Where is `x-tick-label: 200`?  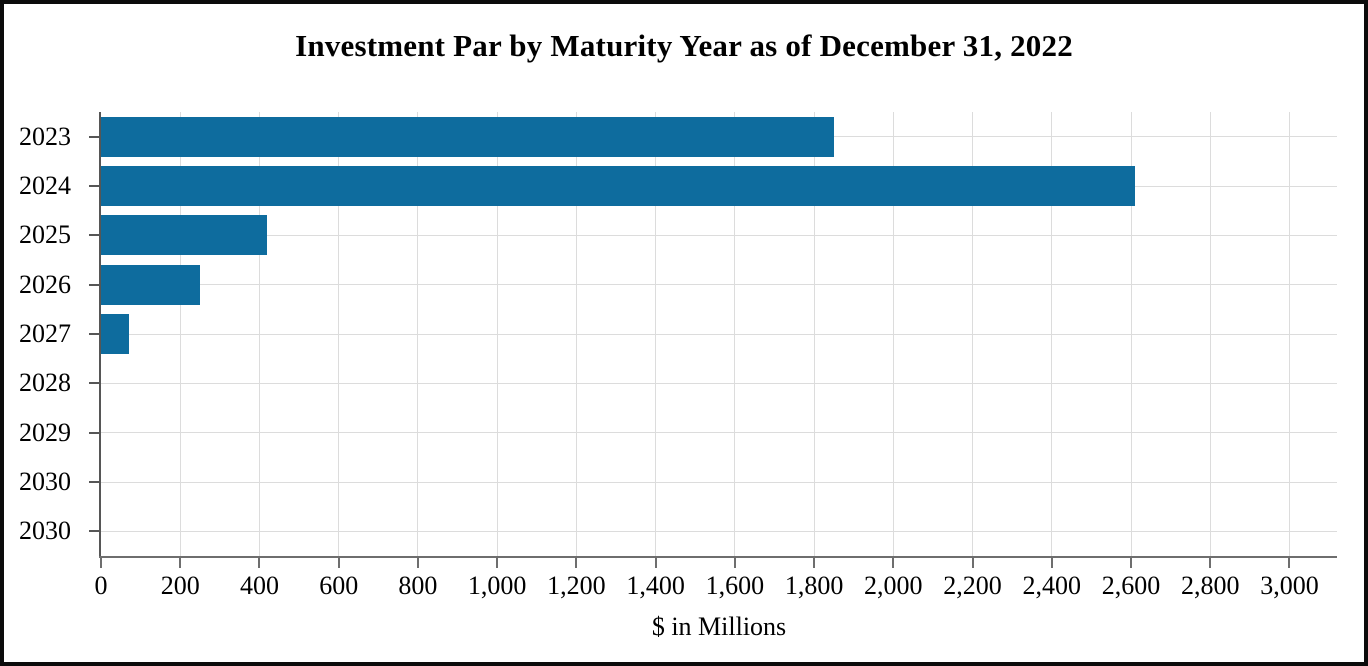 x-tick-label: 200 is located at coordinates (180, 585).